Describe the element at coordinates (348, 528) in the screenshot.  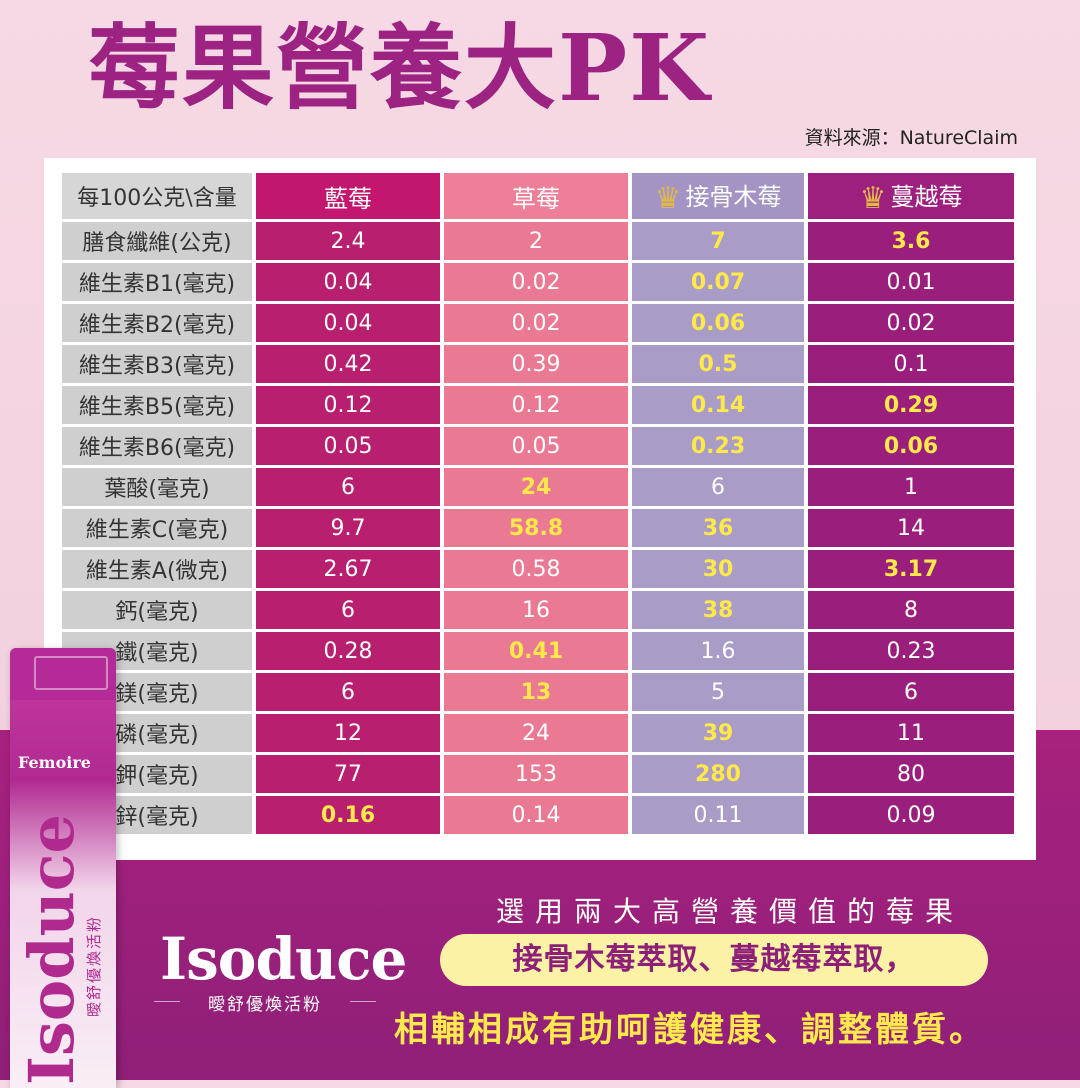
I see `cell-blueberry: 9.7` at that location.